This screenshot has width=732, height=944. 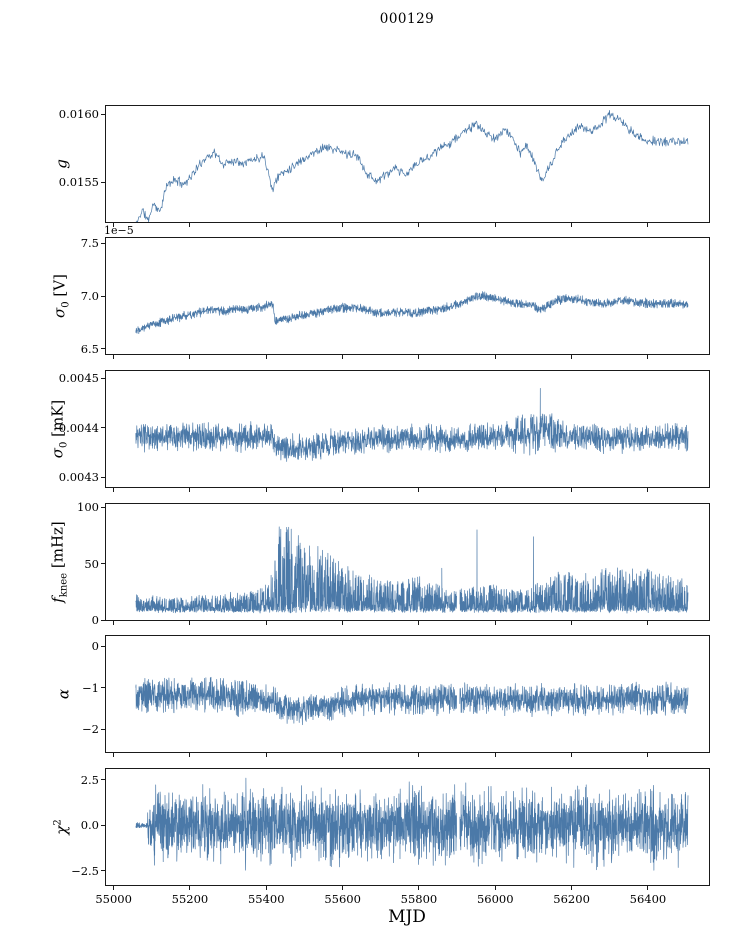 I want to click on y-axis-label-alpha: α, so click(x=65, y=694).